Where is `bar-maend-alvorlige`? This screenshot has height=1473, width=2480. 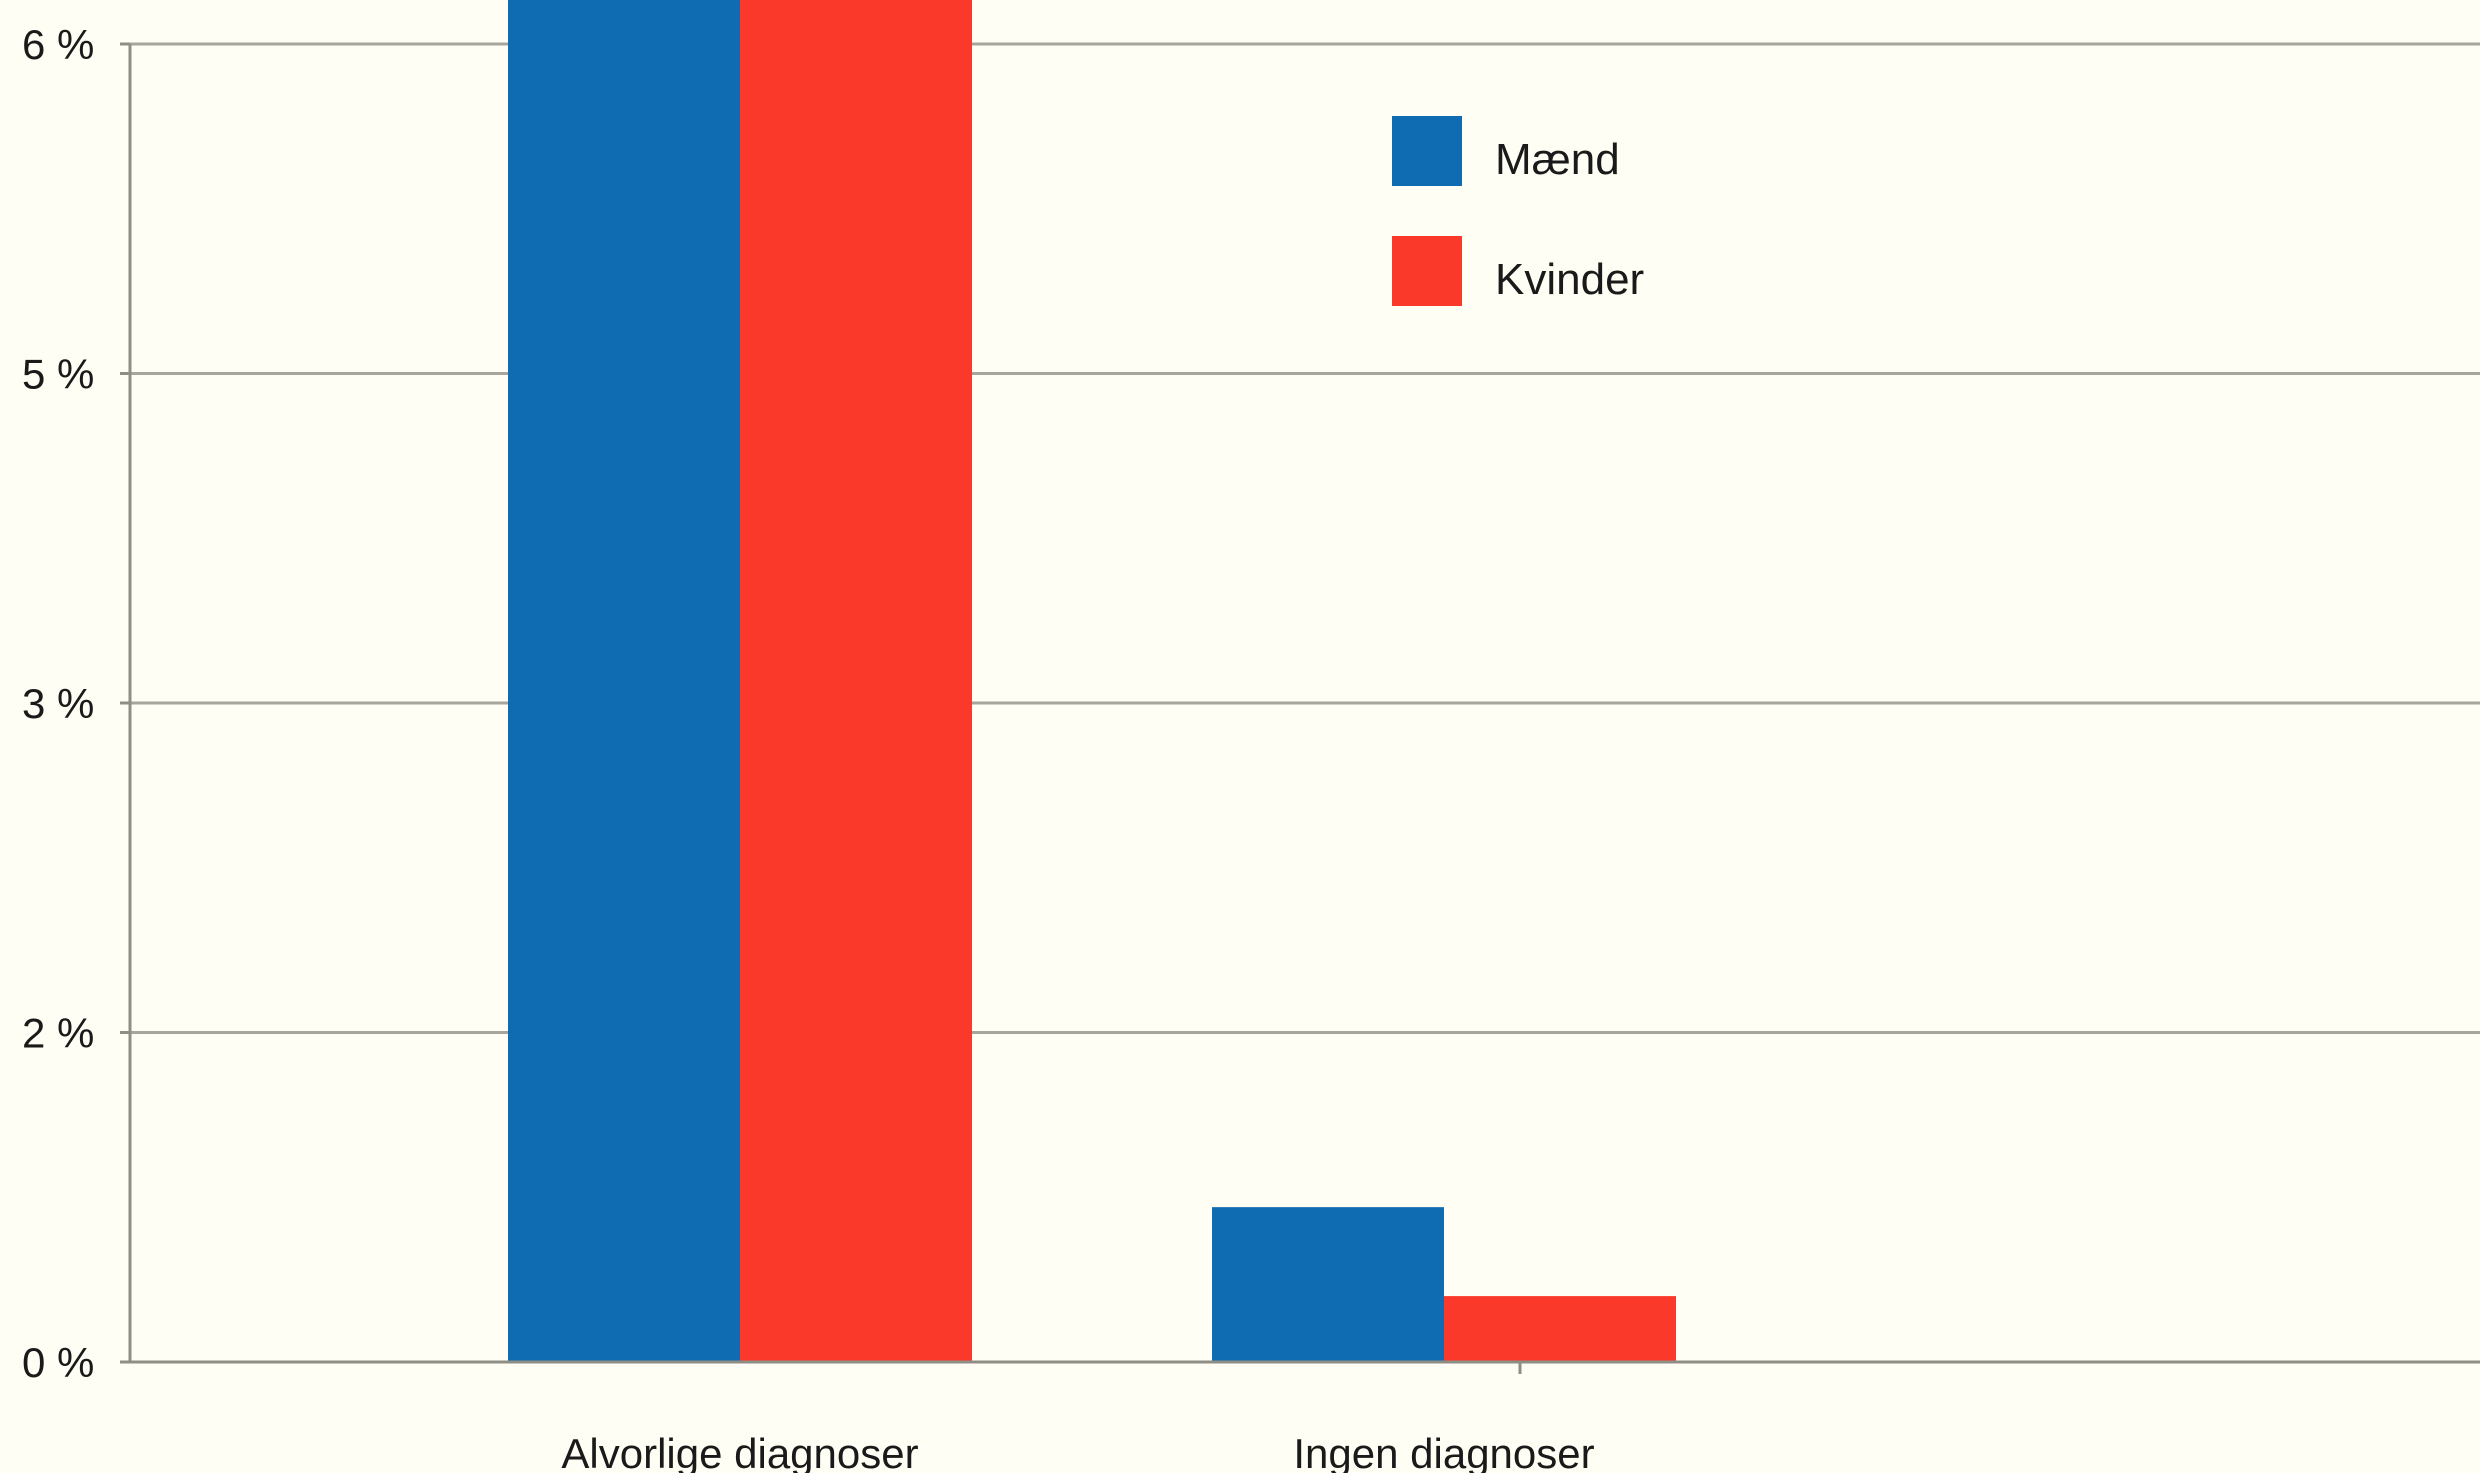 bar-maend-alvorlige is located at coordinates (624, 681).